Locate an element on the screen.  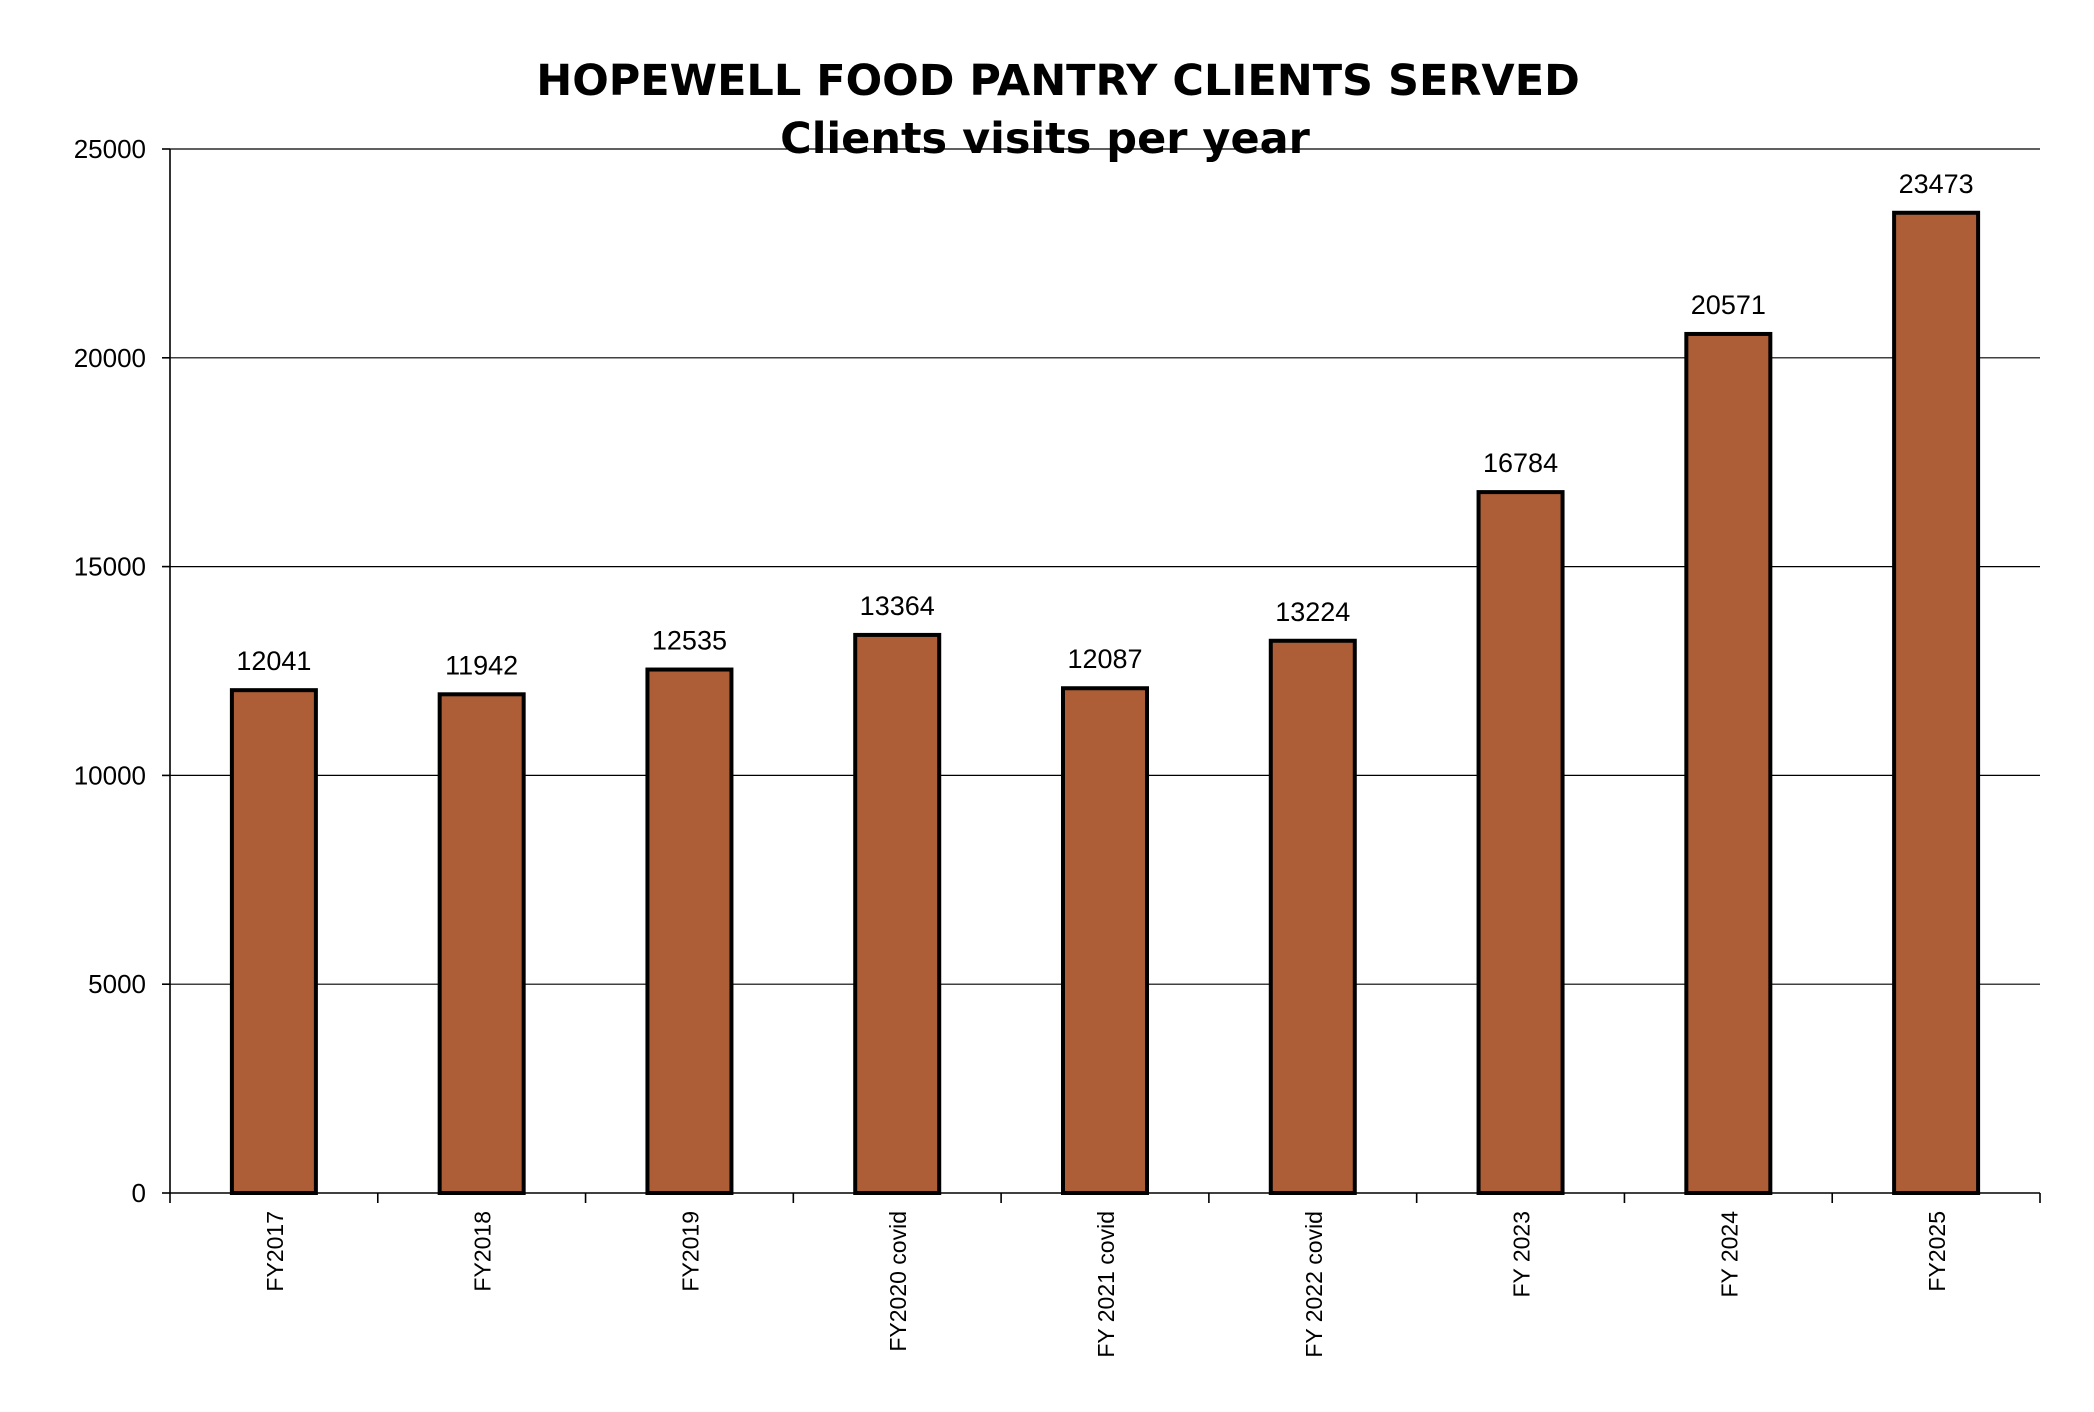
data-label: 20571 is located at coordinates (1728, 305).